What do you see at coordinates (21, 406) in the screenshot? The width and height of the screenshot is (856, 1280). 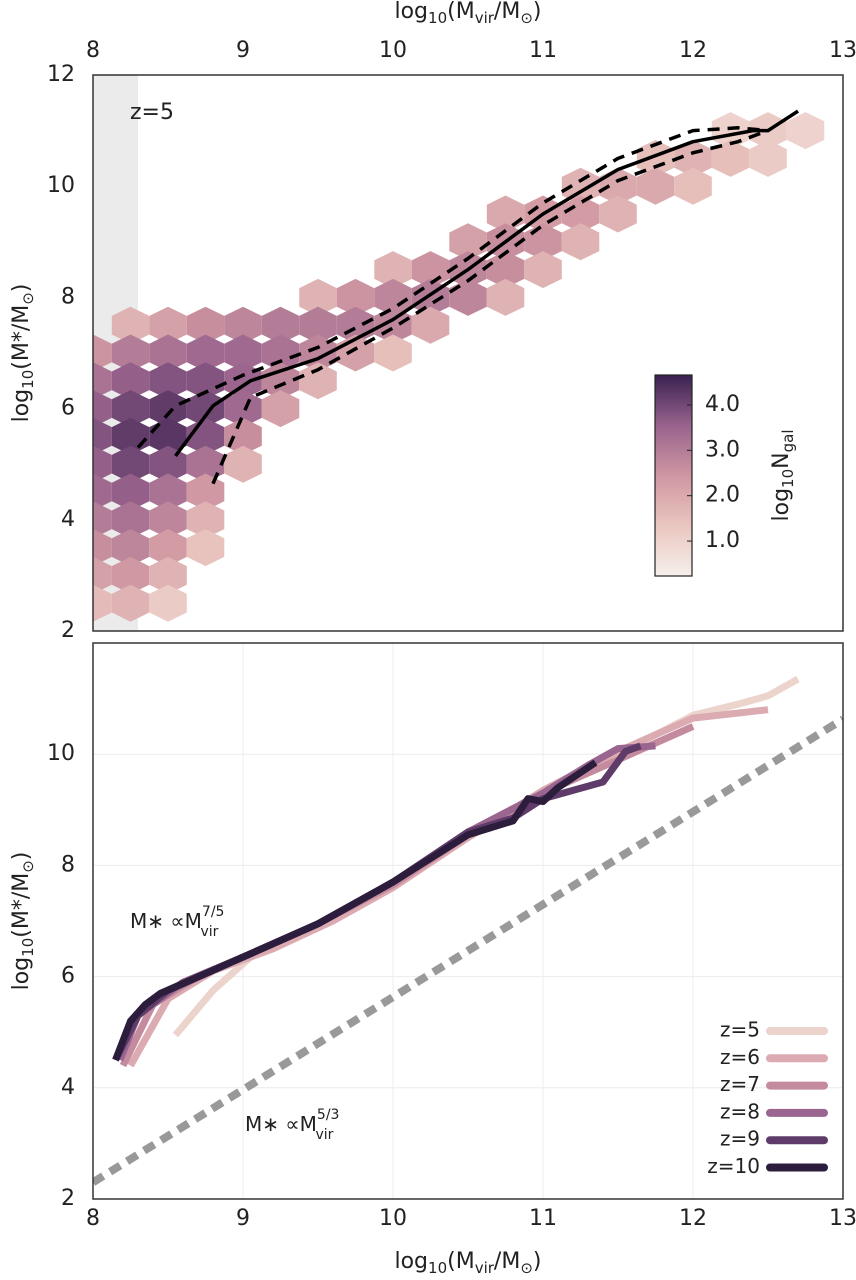 I see `y-axis-label-part: log` at bounding box center [21, 406].